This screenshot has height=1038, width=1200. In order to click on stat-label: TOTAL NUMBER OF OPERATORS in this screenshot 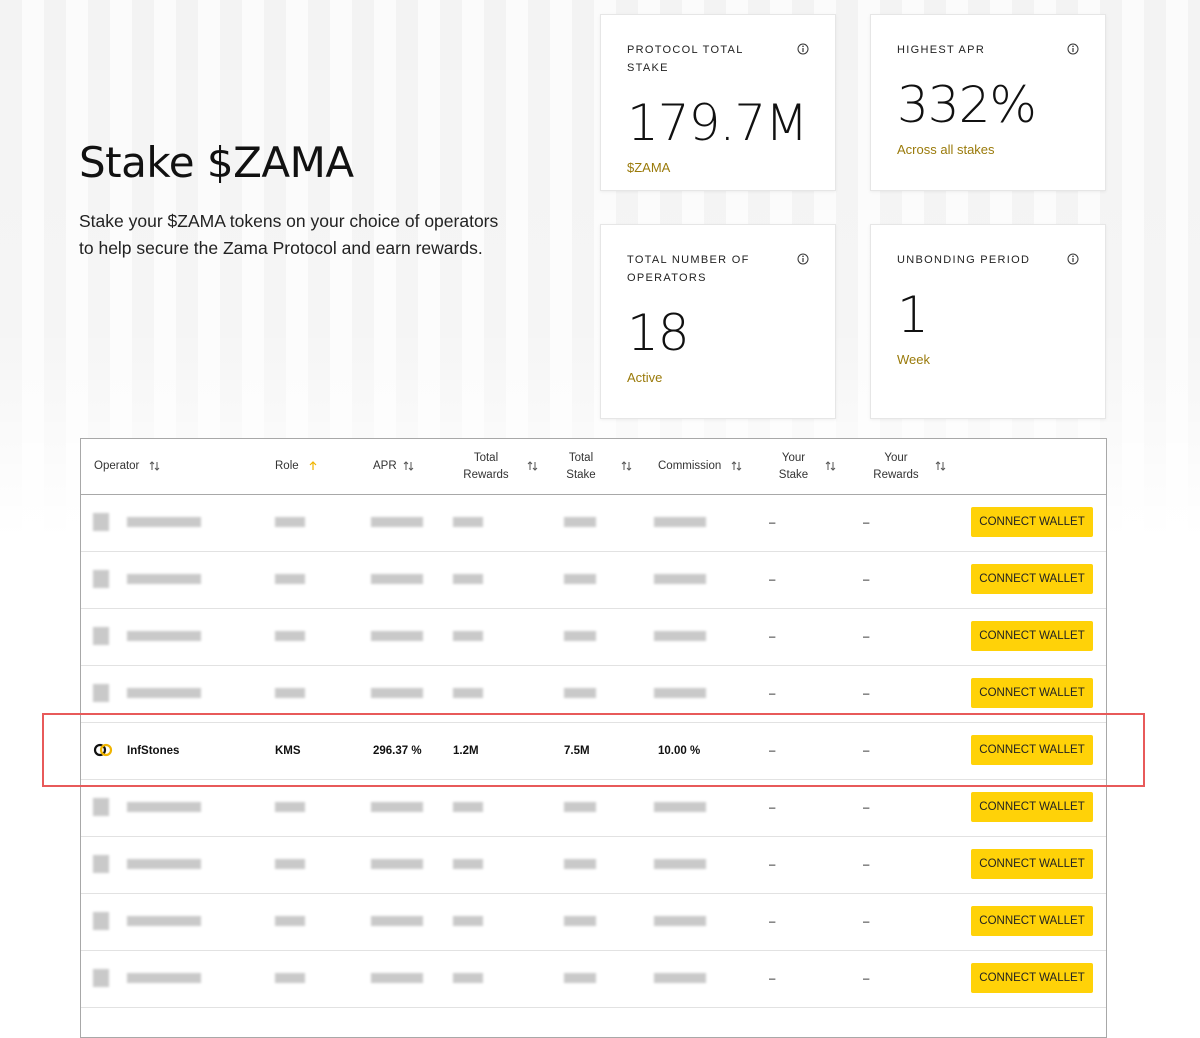, I will do `click(688, 269)`.